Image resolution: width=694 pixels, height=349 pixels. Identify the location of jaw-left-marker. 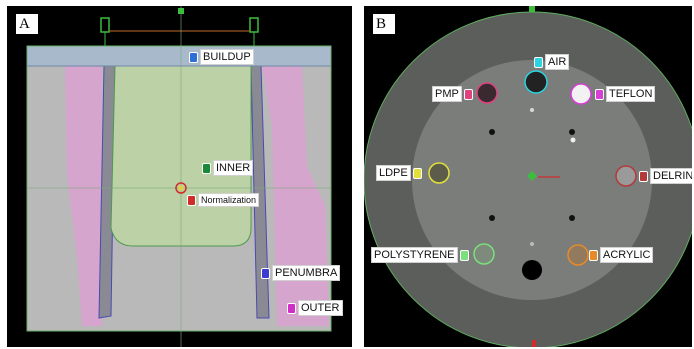
(105, 25).